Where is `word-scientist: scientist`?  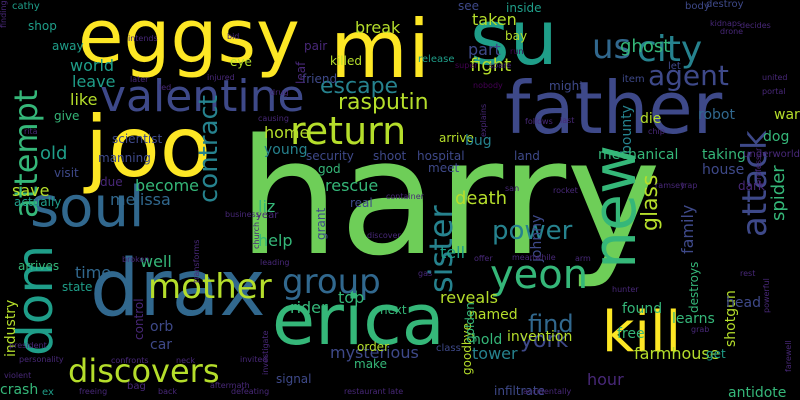
word-scientist: scientist is located at coordinates (137, 139).